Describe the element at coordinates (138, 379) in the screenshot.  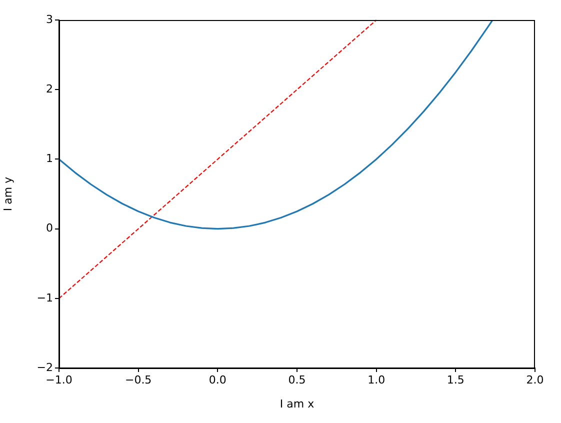
I see `x-tick-label: −0.5` at that location.